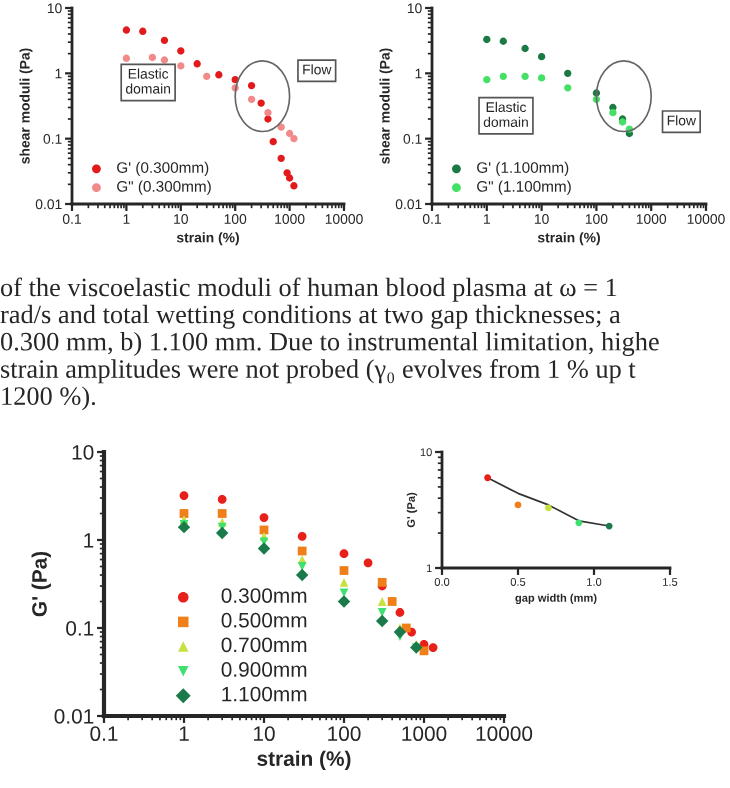 The width and height of the screenshot is (730, 788). I want to click on legend-label: 0.900mm, so click(264, 669).